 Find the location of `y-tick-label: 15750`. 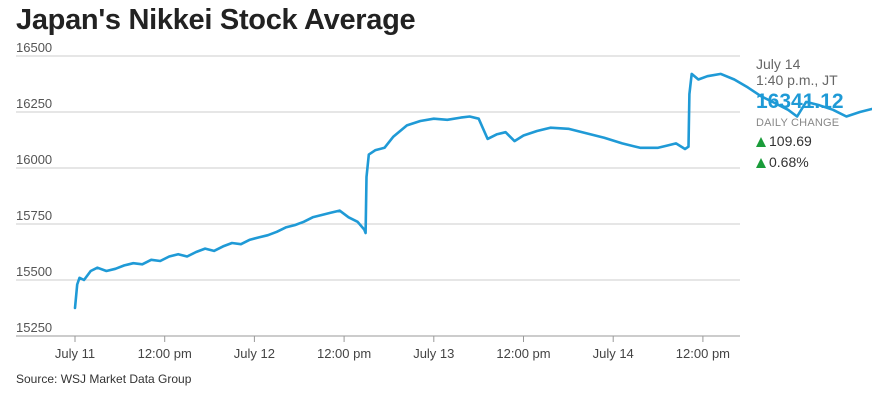

y-tick-label: 15750 is located at coordinates (34, 215).